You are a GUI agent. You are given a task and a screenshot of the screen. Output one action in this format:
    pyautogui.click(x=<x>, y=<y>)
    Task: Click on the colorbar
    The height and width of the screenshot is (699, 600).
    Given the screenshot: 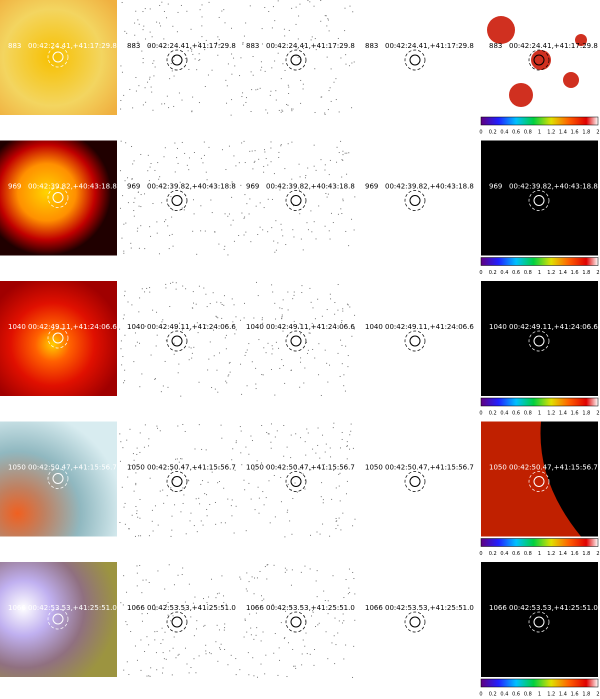 What is the action you would take?
    pyautogui.click(x=539, y=402)
    